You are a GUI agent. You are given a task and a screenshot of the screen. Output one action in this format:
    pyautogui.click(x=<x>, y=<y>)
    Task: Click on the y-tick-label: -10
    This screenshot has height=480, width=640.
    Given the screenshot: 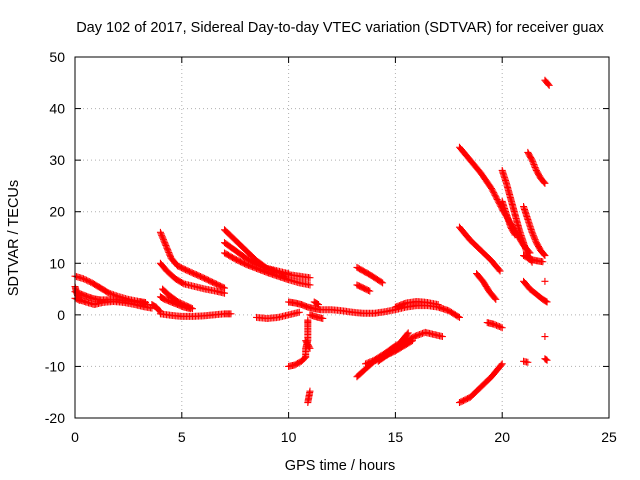 What is the action you would take?
    pyautogui.click(x=55, y=366)
    